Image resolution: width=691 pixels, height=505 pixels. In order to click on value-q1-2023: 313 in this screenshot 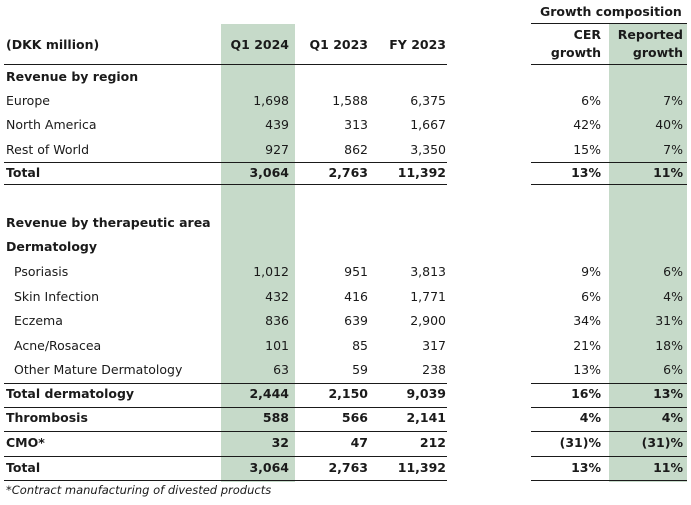, I will do `click(356, 124)`.